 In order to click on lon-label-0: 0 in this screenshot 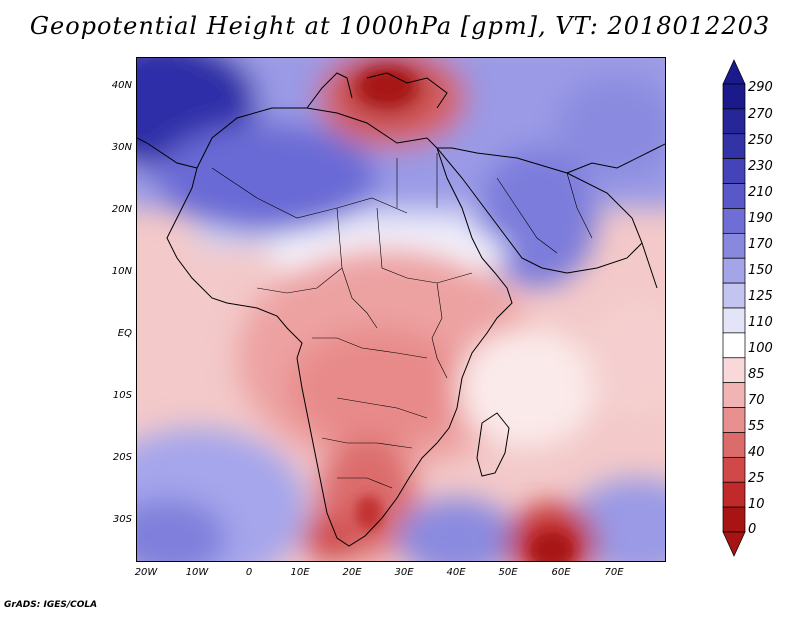, I will do `click(249, 572)`.